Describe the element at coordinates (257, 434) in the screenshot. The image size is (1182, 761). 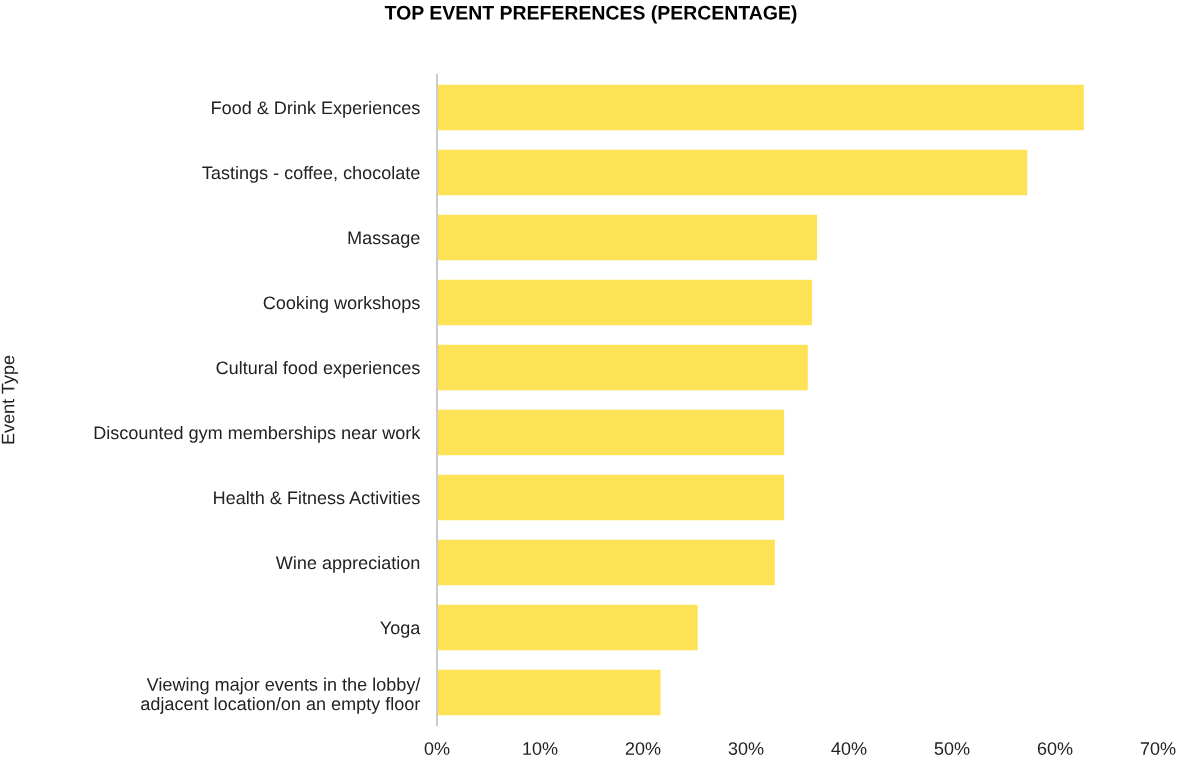
I see `y-tick-label: Discounted gym memberships near work` at that location.